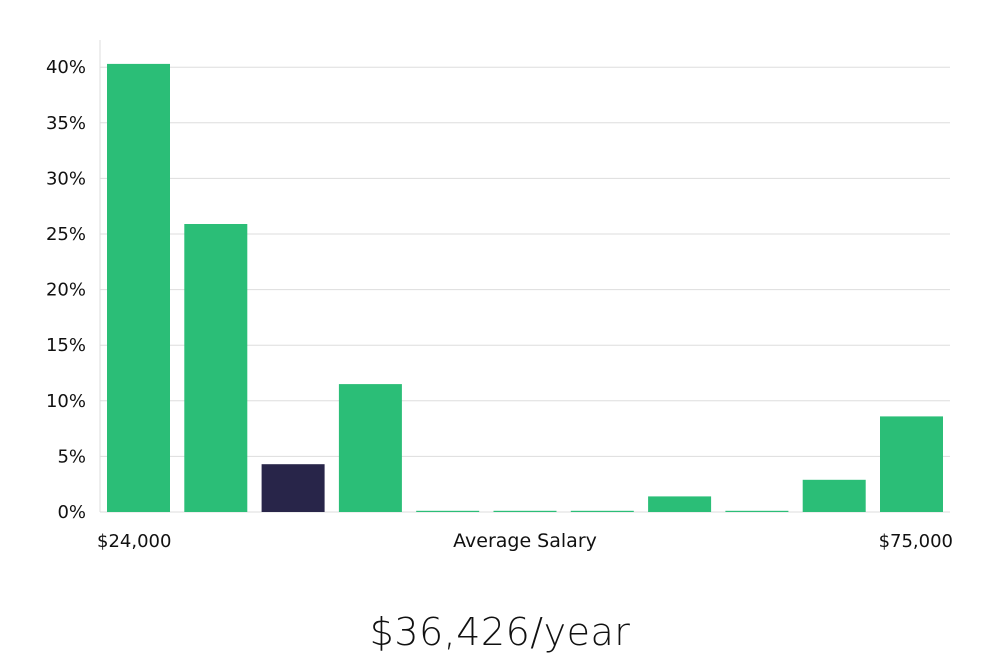 This screenshot has height=660, width=1000. I want to click on y-tick-label: 35%, so click(66, 123).